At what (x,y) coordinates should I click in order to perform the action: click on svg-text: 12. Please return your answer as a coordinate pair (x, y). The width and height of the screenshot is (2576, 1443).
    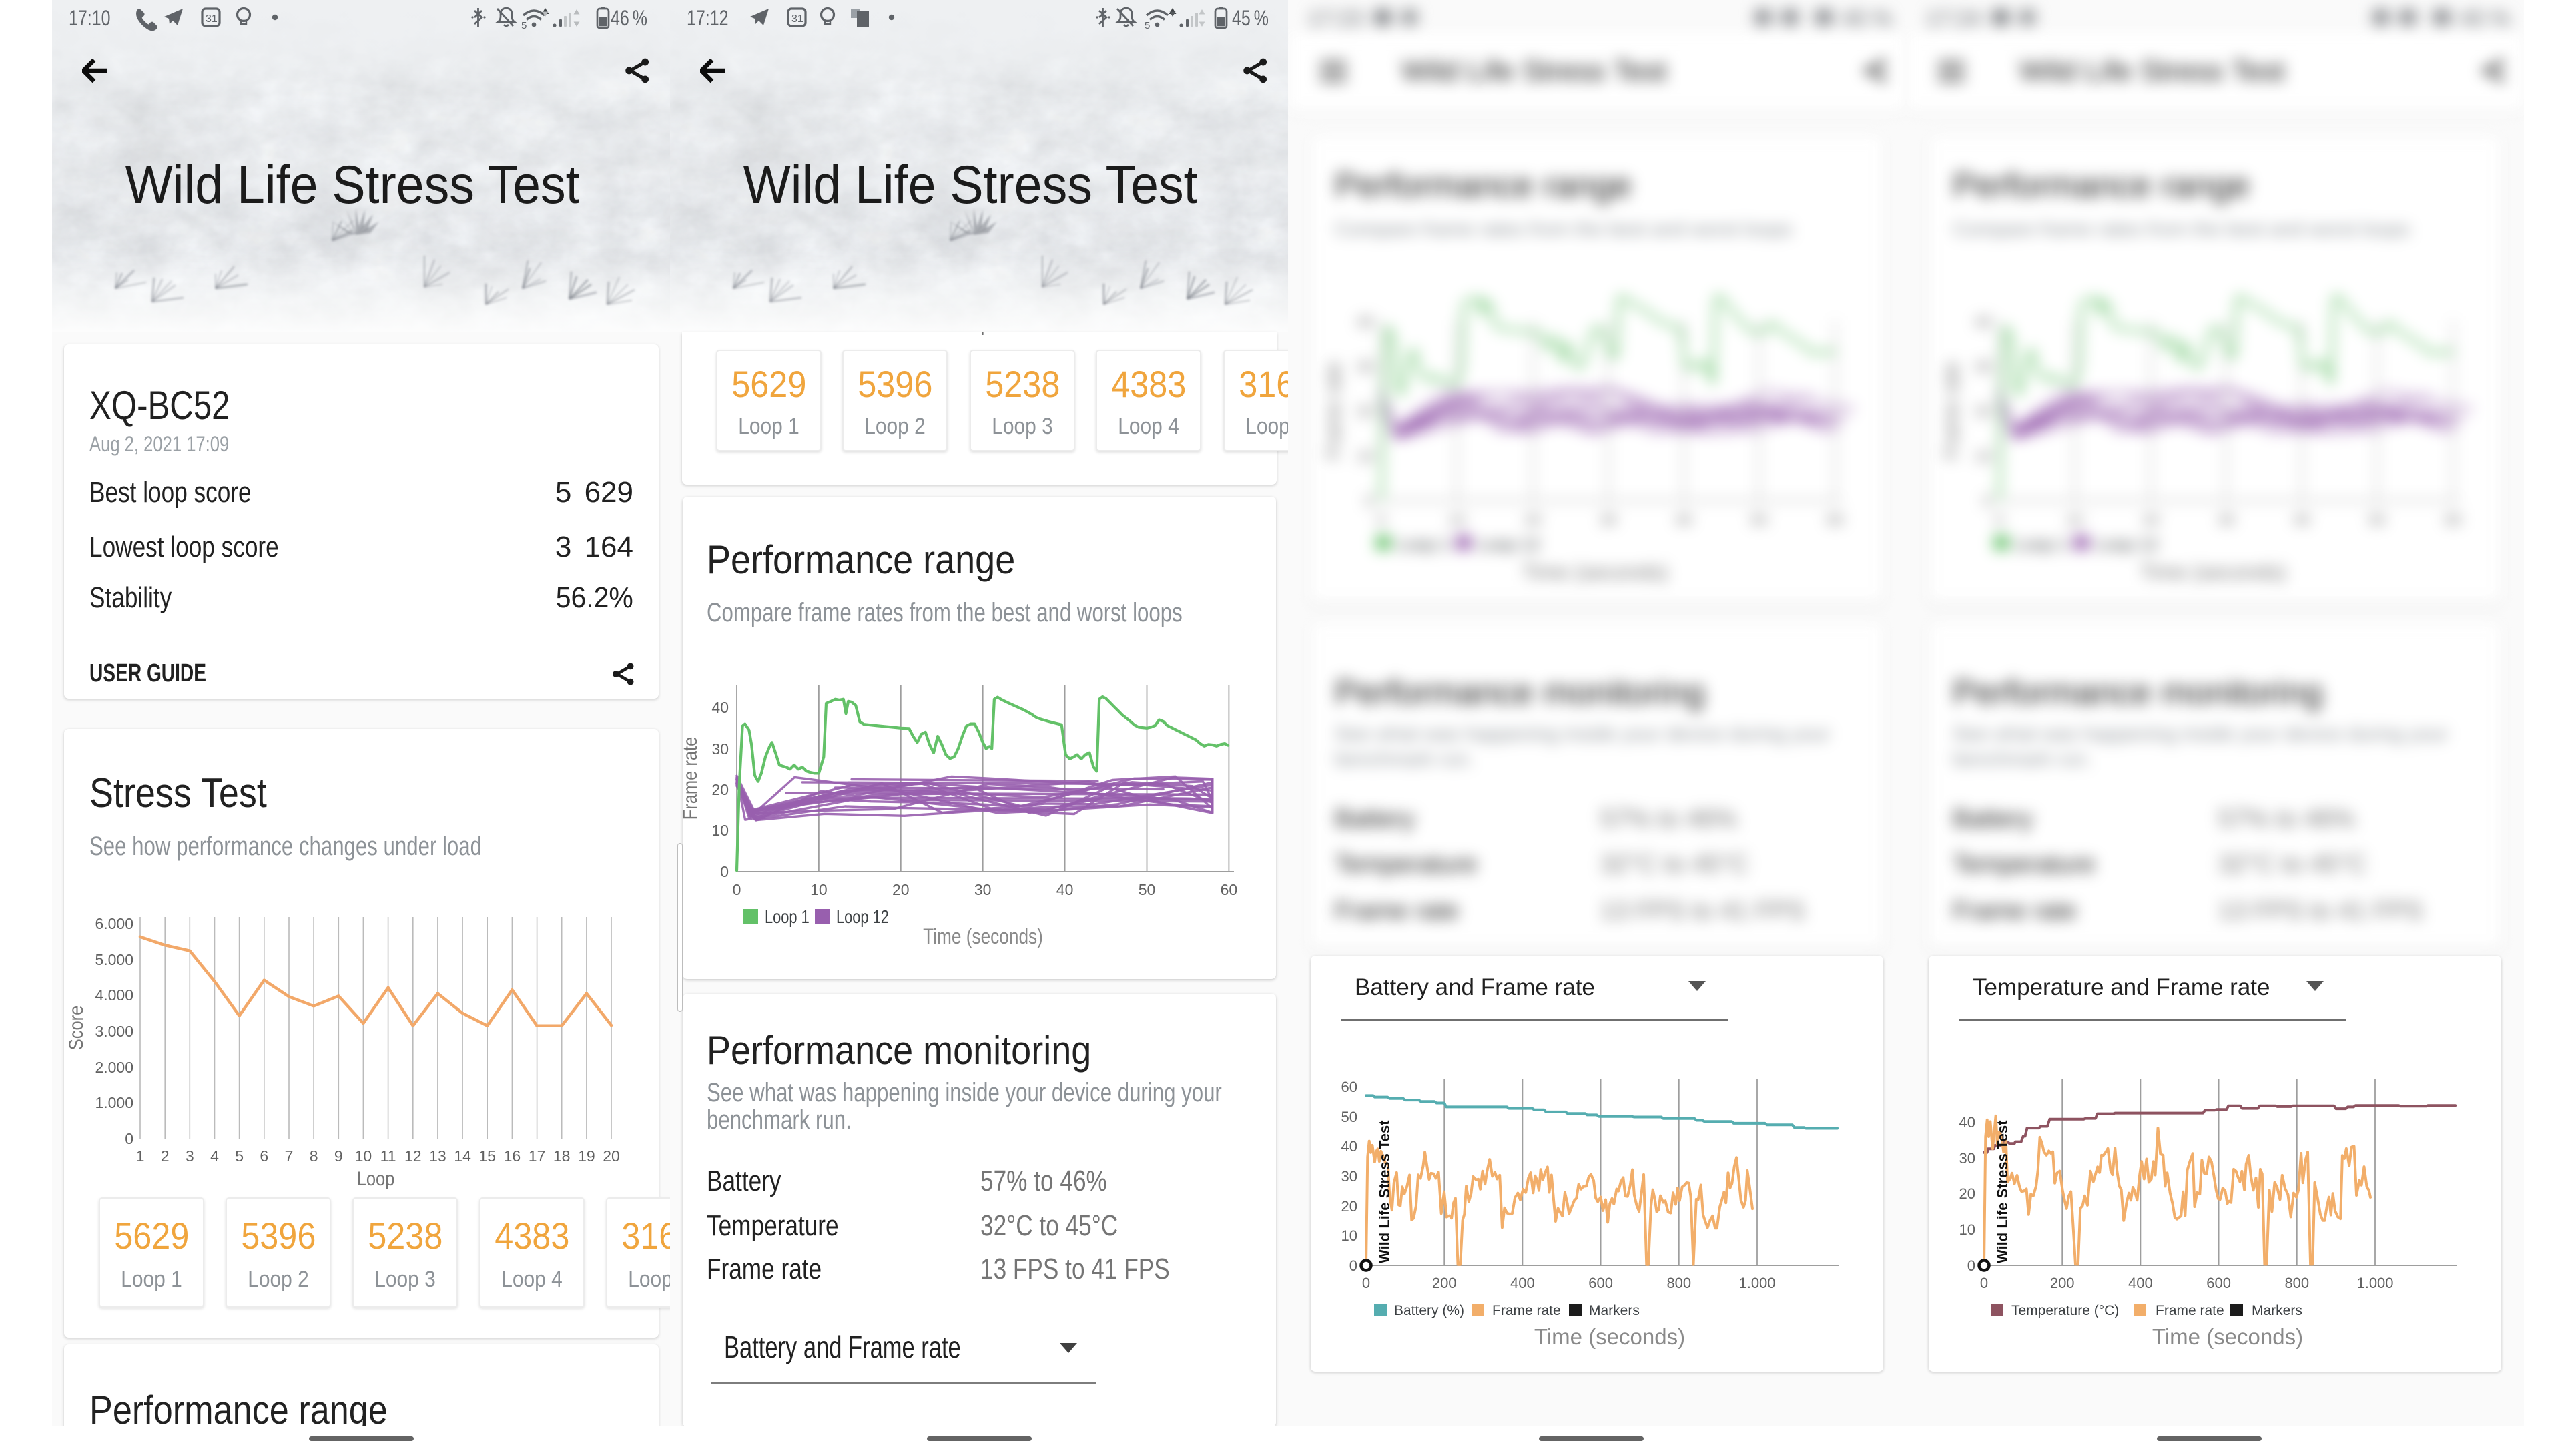
    Looking at the image, I should click on (413, 1156).